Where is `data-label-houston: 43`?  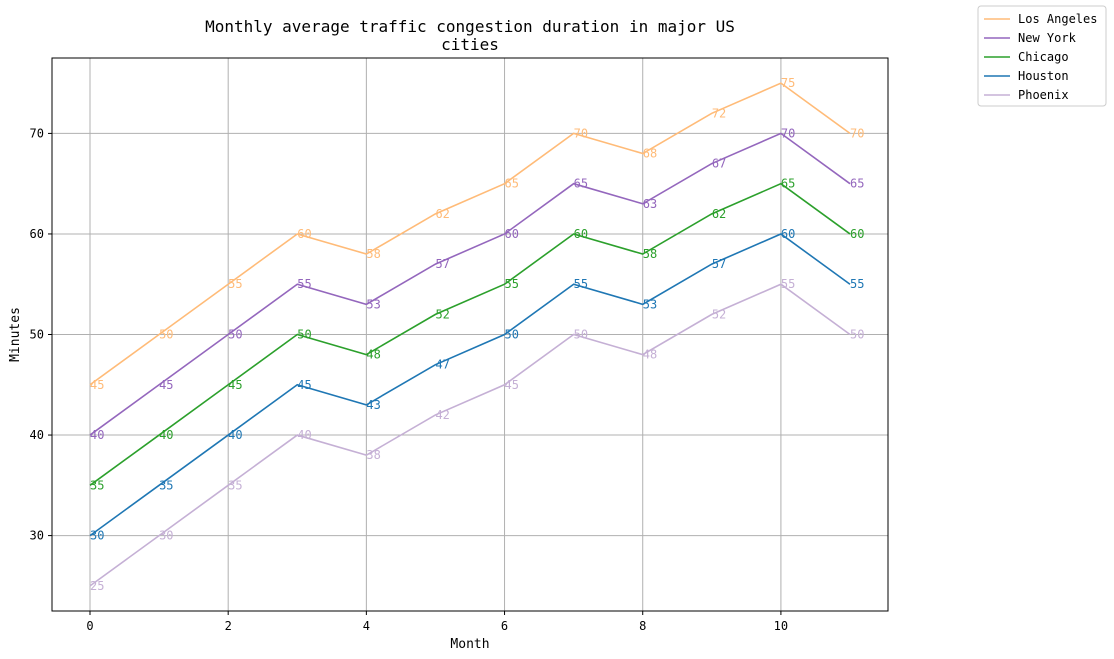 data-label-houston: 43 is located at coordinates (373, 405).